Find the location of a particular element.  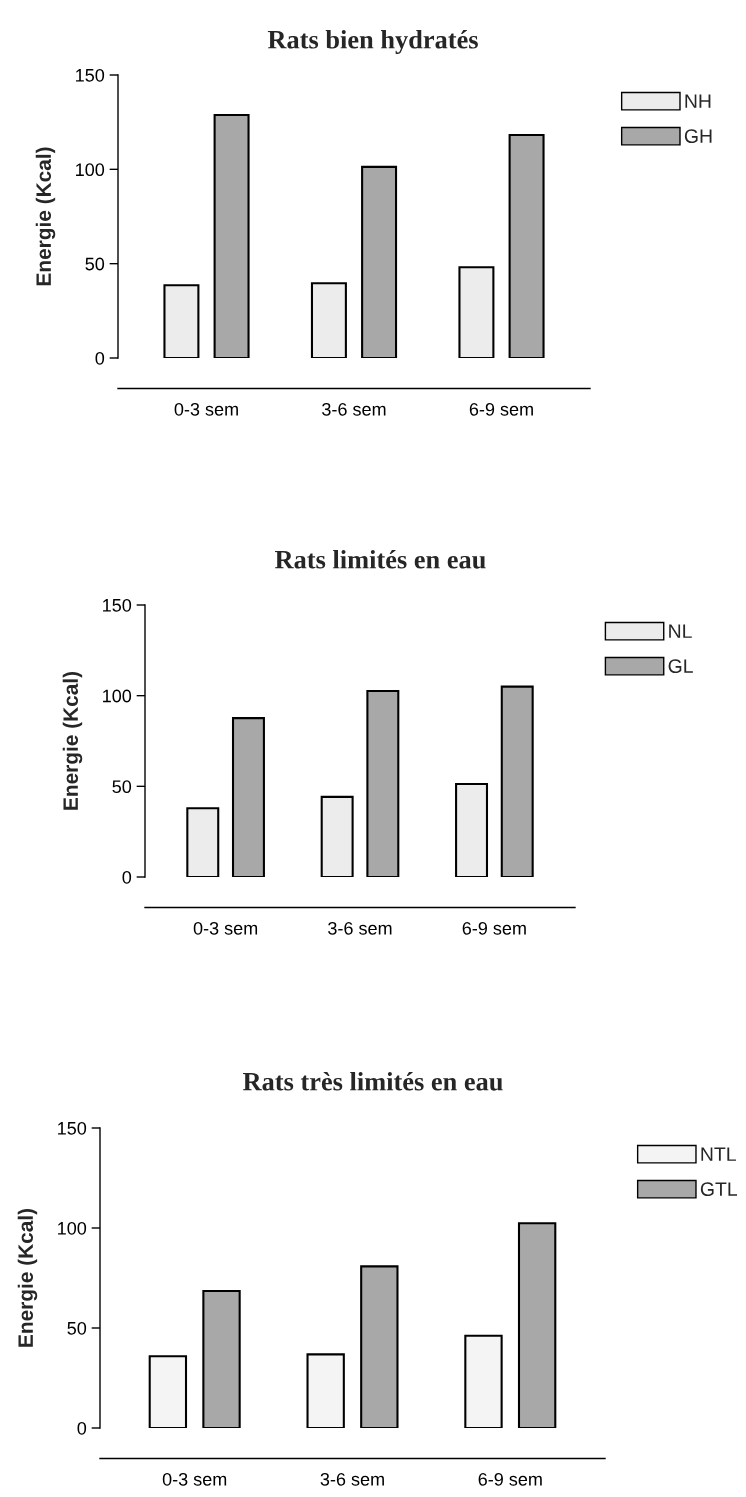

legend-label: GTL is located at coordinates (719, 1189).